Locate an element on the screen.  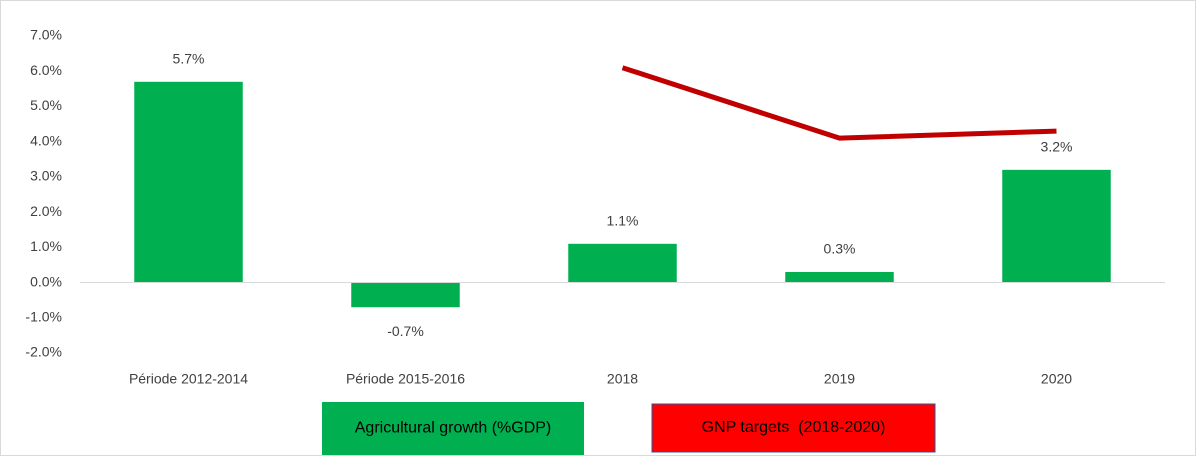
y-tick-label: -1.0% is located at coordinates (43, 316).